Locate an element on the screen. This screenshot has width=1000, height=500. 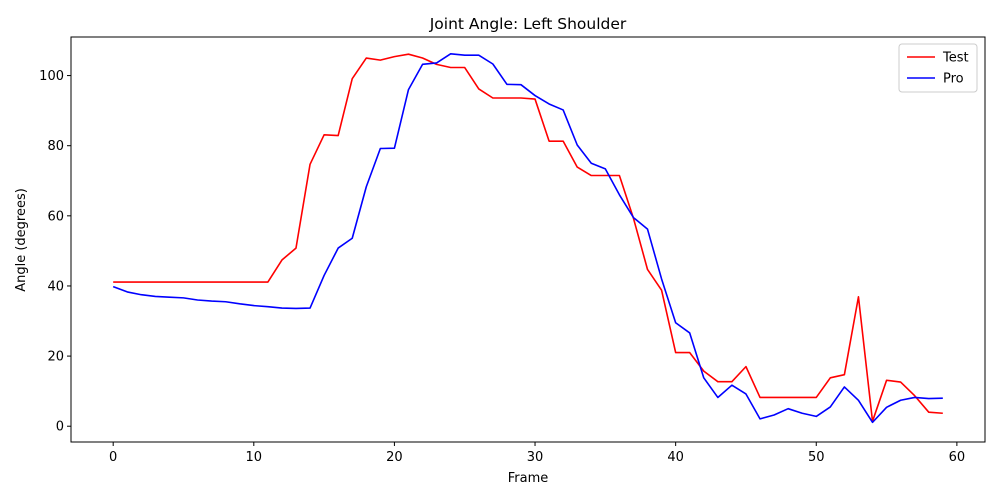
y-tick-label: 80 is located at coordinates (55, 146).